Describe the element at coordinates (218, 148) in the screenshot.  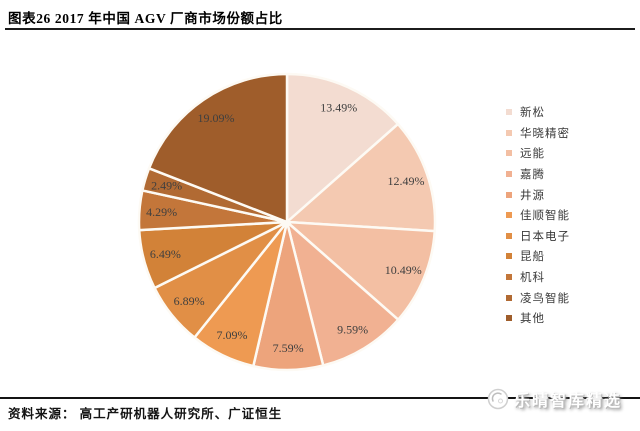
I see `pie-slice-其他` at that location.